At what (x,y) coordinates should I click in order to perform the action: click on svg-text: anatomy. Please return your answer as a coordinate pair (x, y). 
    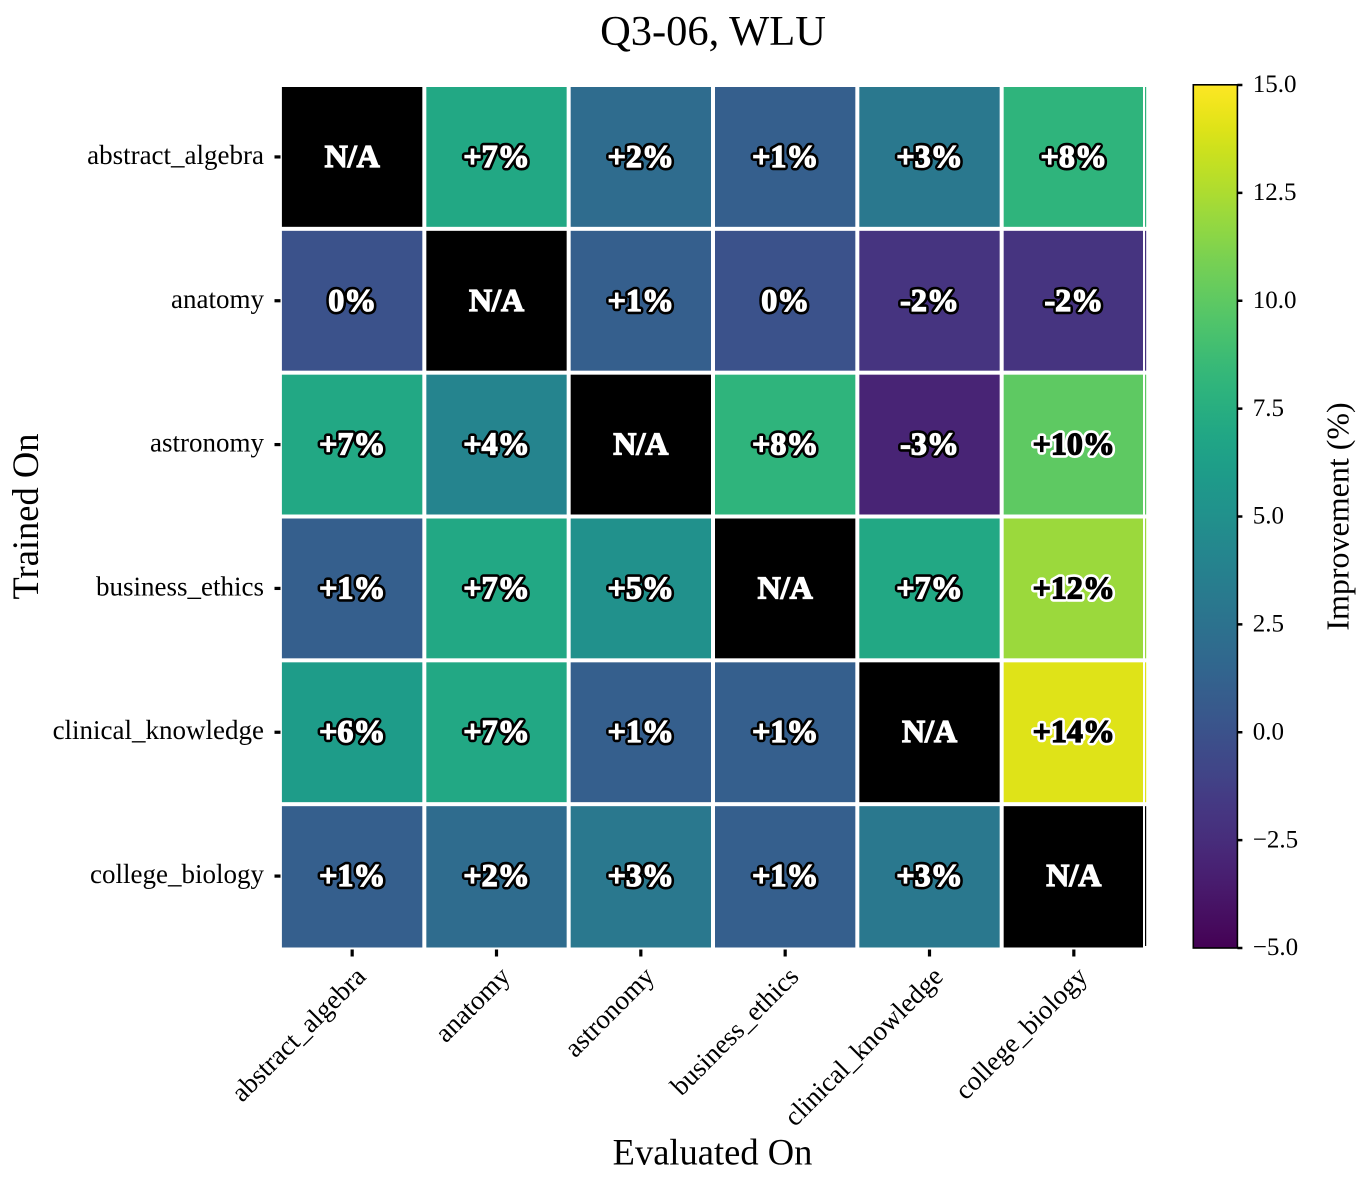
    Looking at the image, I should click on (217, 299).